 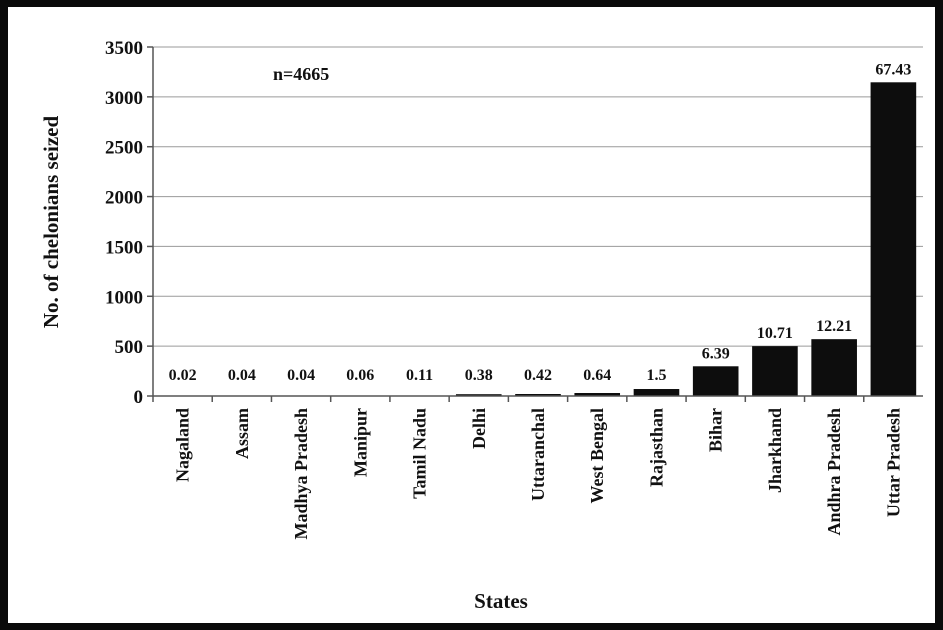 I want to click on data-label: 0.42, so click(x=538, y=375).